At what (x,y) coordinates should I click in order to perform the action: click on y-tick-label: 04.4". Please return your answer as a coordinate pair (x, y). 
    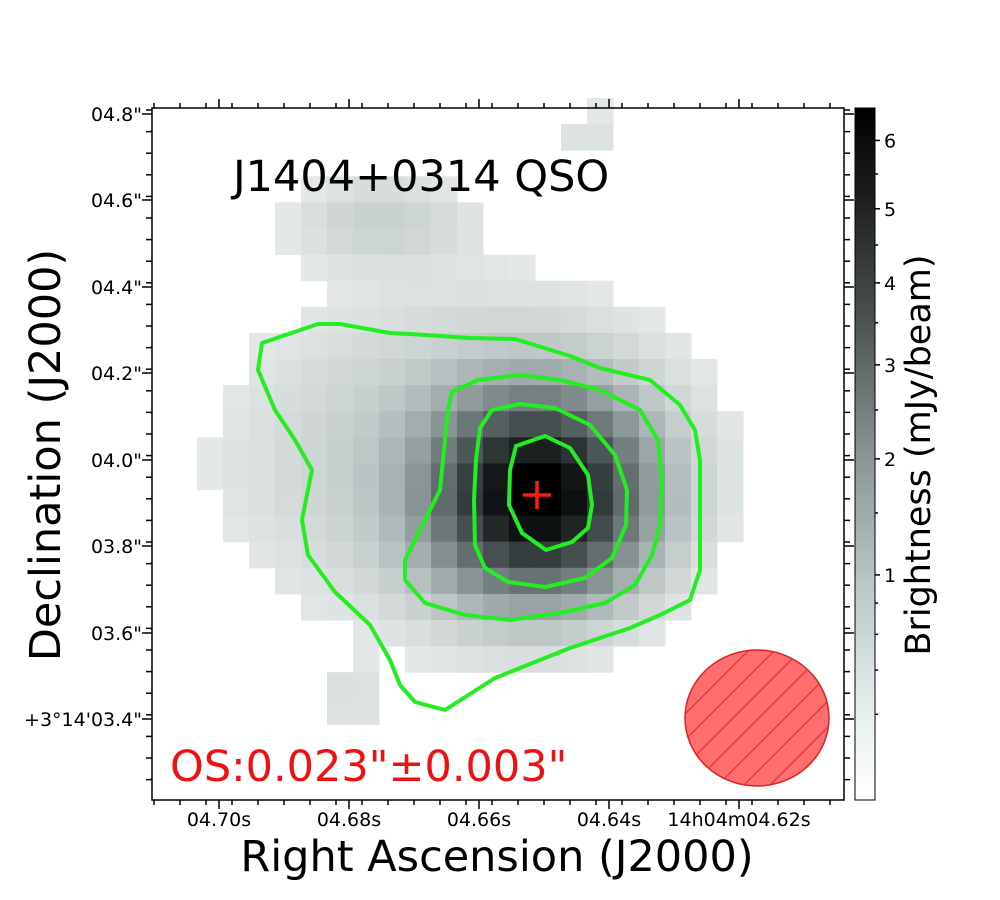
    Looking at the image, I should click on (116, 288).